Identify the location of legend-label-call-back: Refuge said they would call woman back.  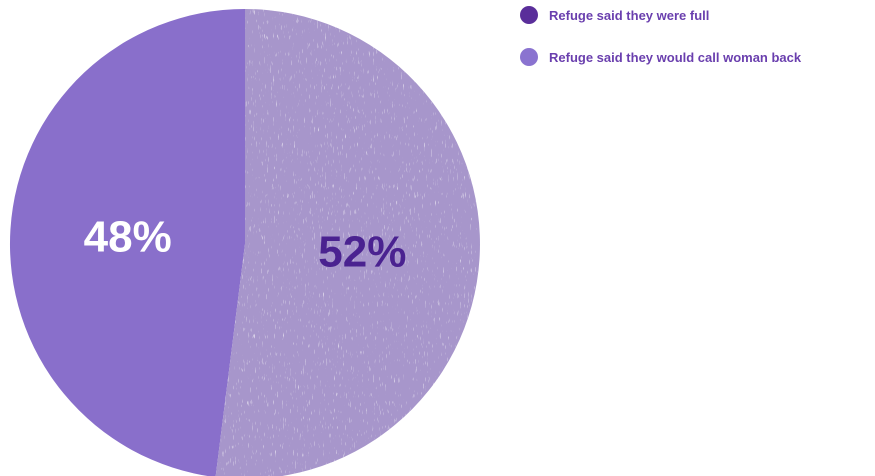
(675, 57).